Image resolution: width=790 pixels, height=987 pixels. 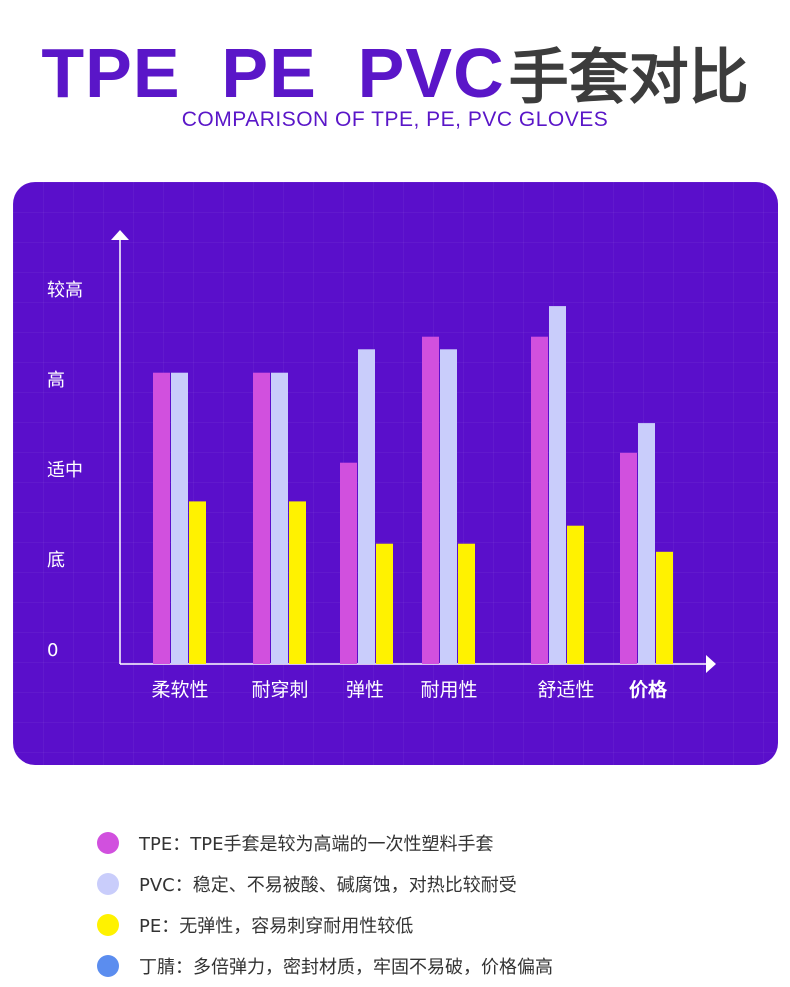 What do you see at coordinates (52, 650) in the screenshot?
I see `y-tick-label: 0` at bounding box center [52, 650].